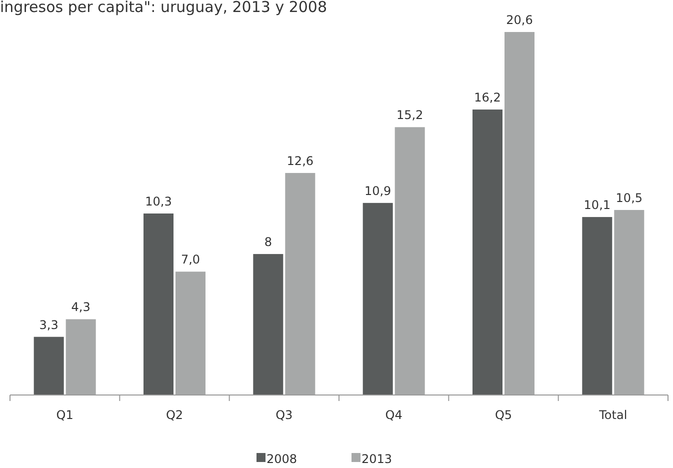  I want to click on x-tick-label: Total, so click(613, 415).